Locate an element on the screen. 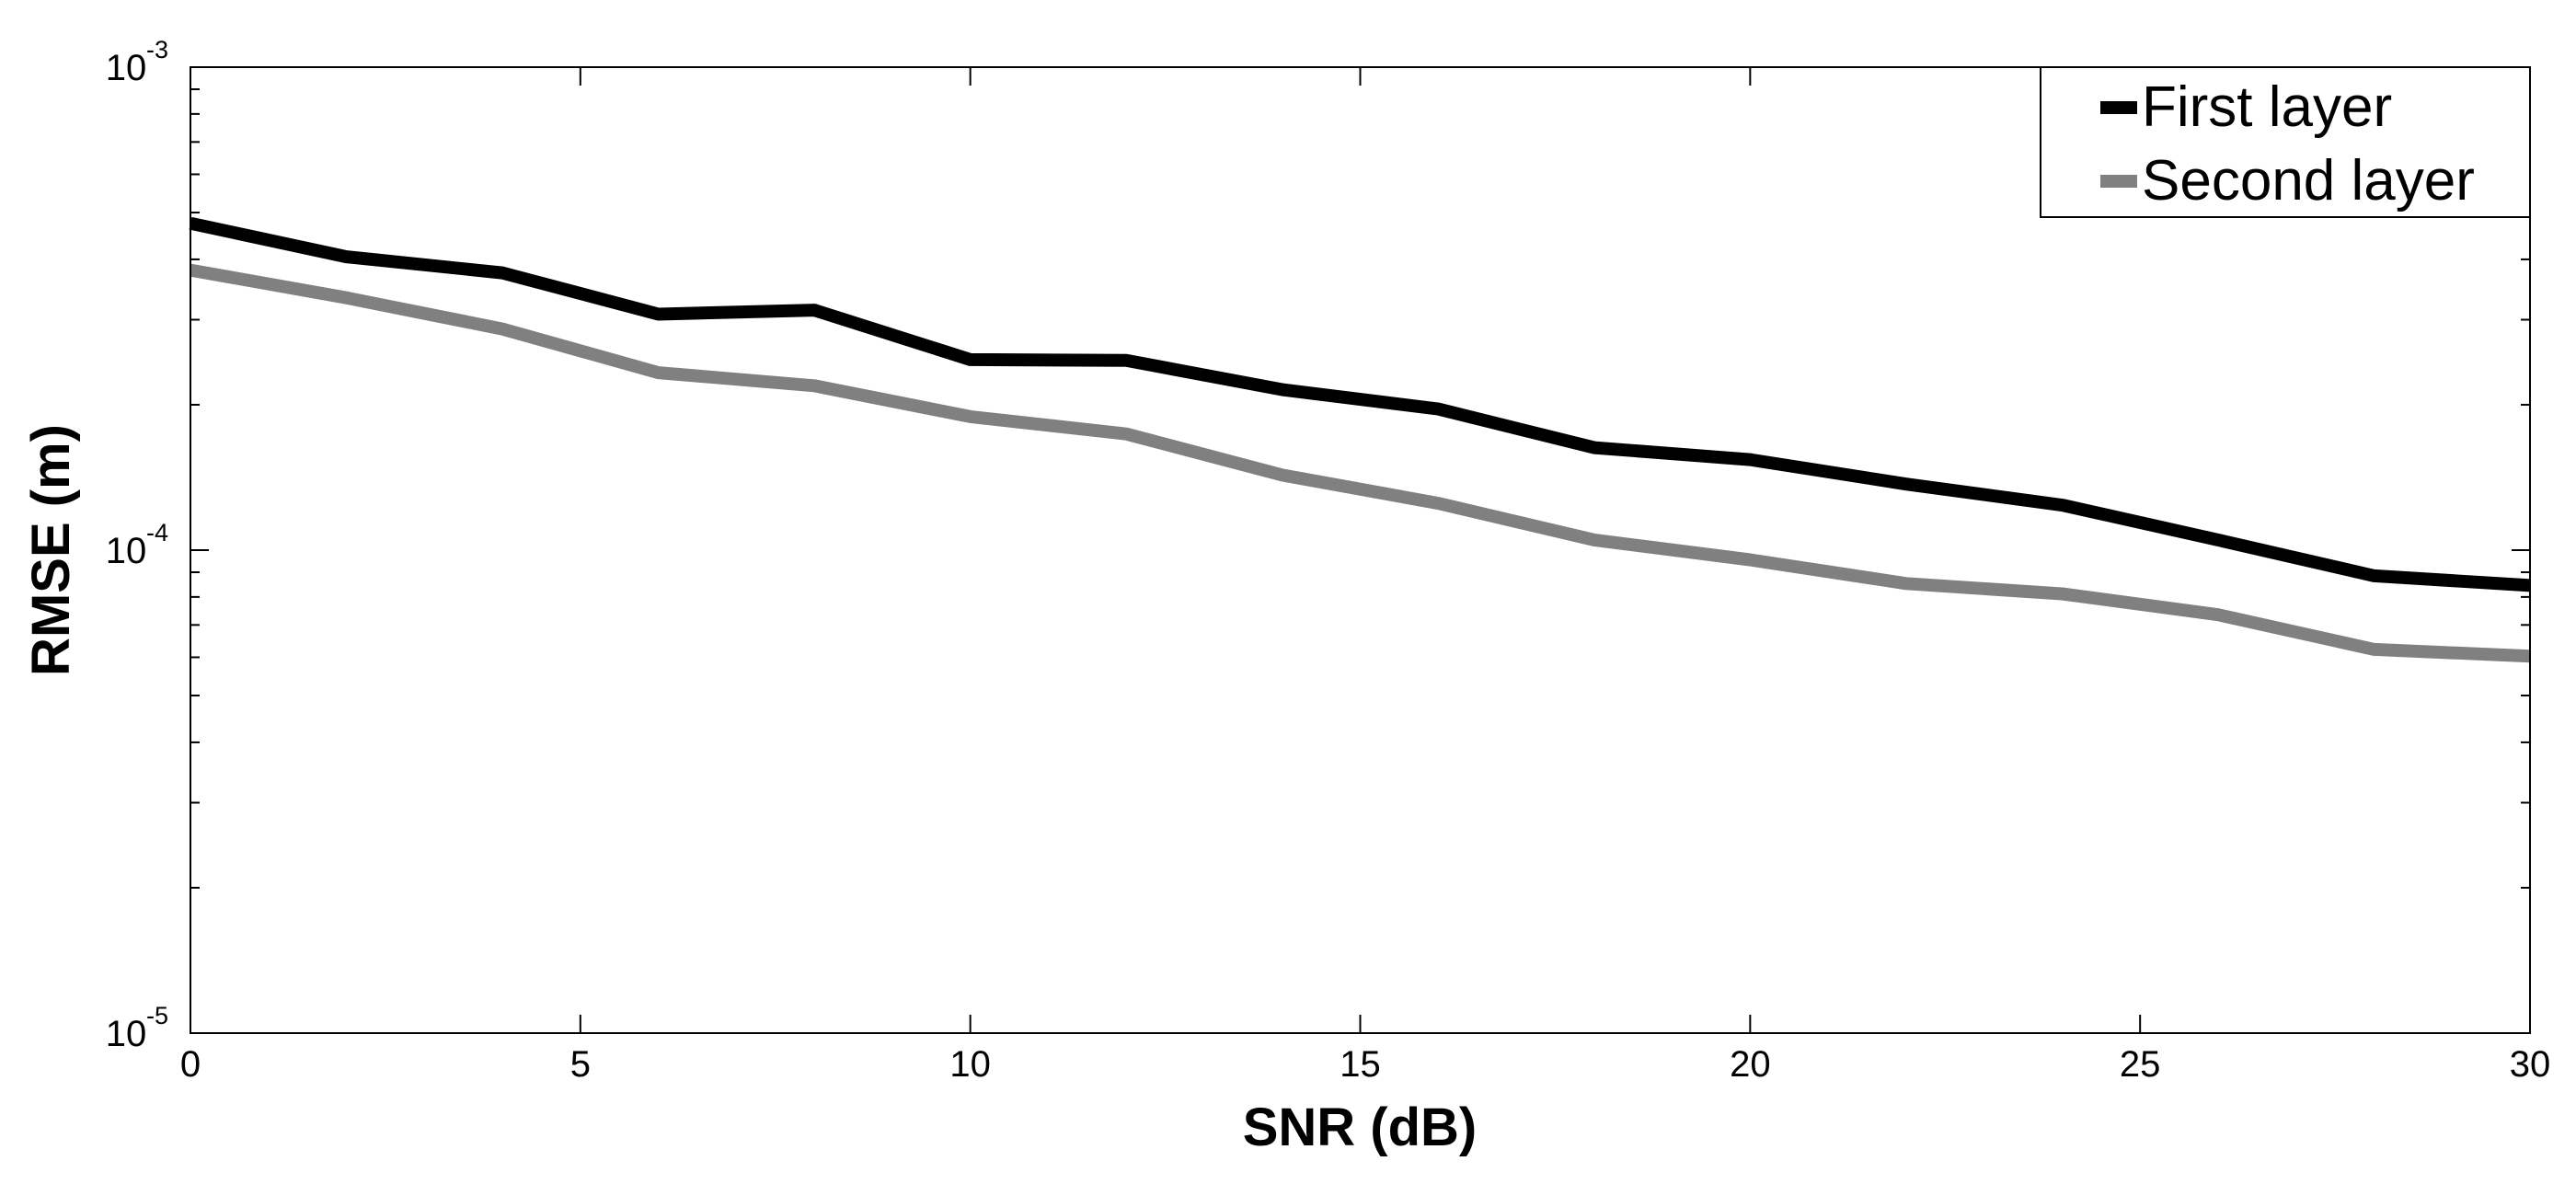 The width and height of the screenshot is (2576, 1184). y-tick-exponent: -5 is located at coordinates (157, 1015).